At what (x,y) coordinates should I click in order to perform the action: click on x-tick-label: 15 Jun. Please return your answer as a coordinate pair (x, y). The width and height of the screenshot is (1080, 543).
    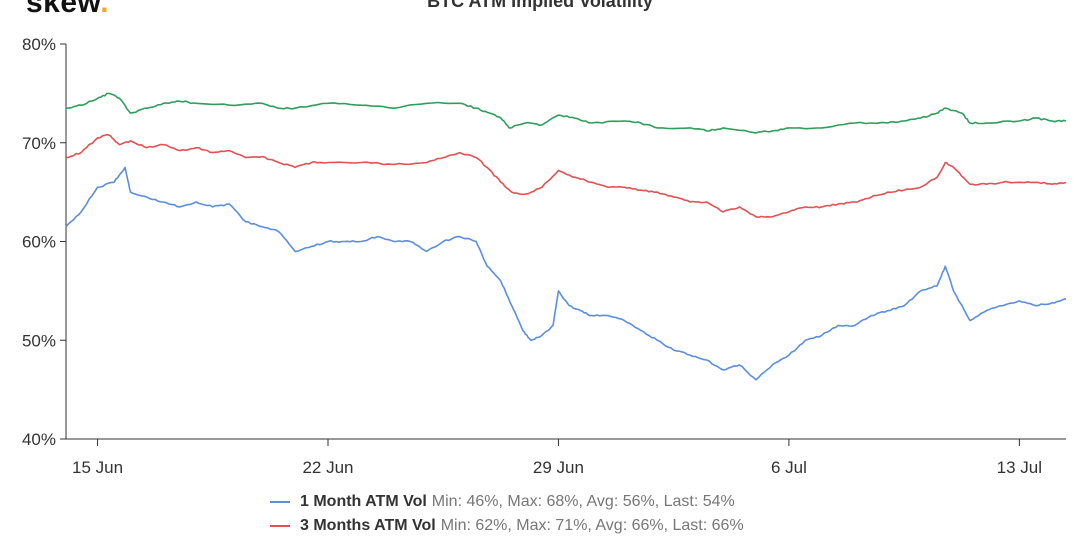
    Looking at the image, I should click on (97, 467).